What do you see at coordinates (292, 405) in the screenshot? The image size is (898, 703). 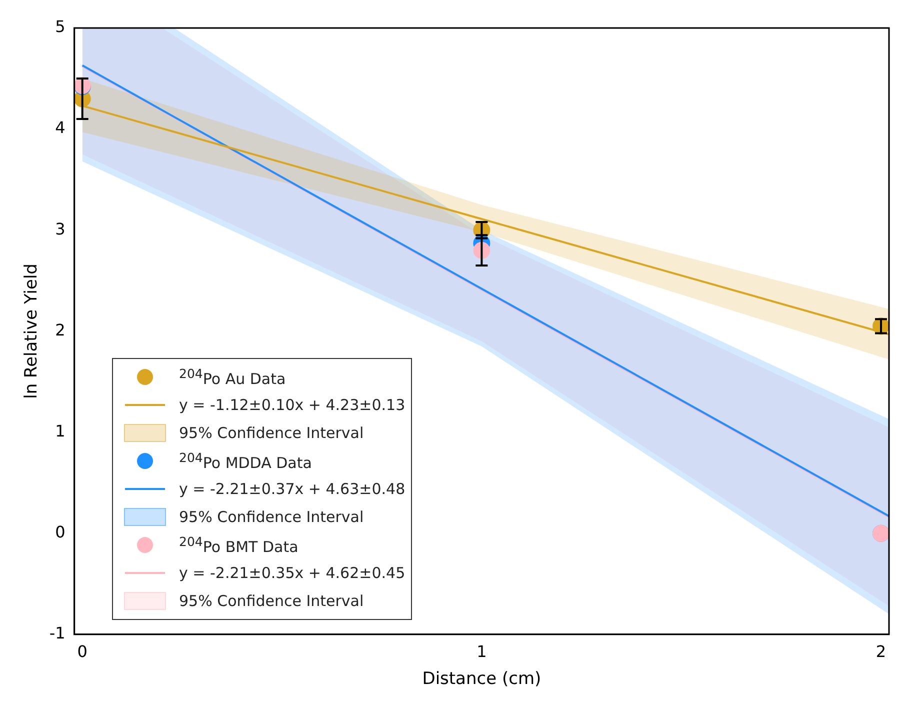 I see `legend-label: y = -1.12±0.10x + 4.23±0.13` at bounding box center [292, 405].